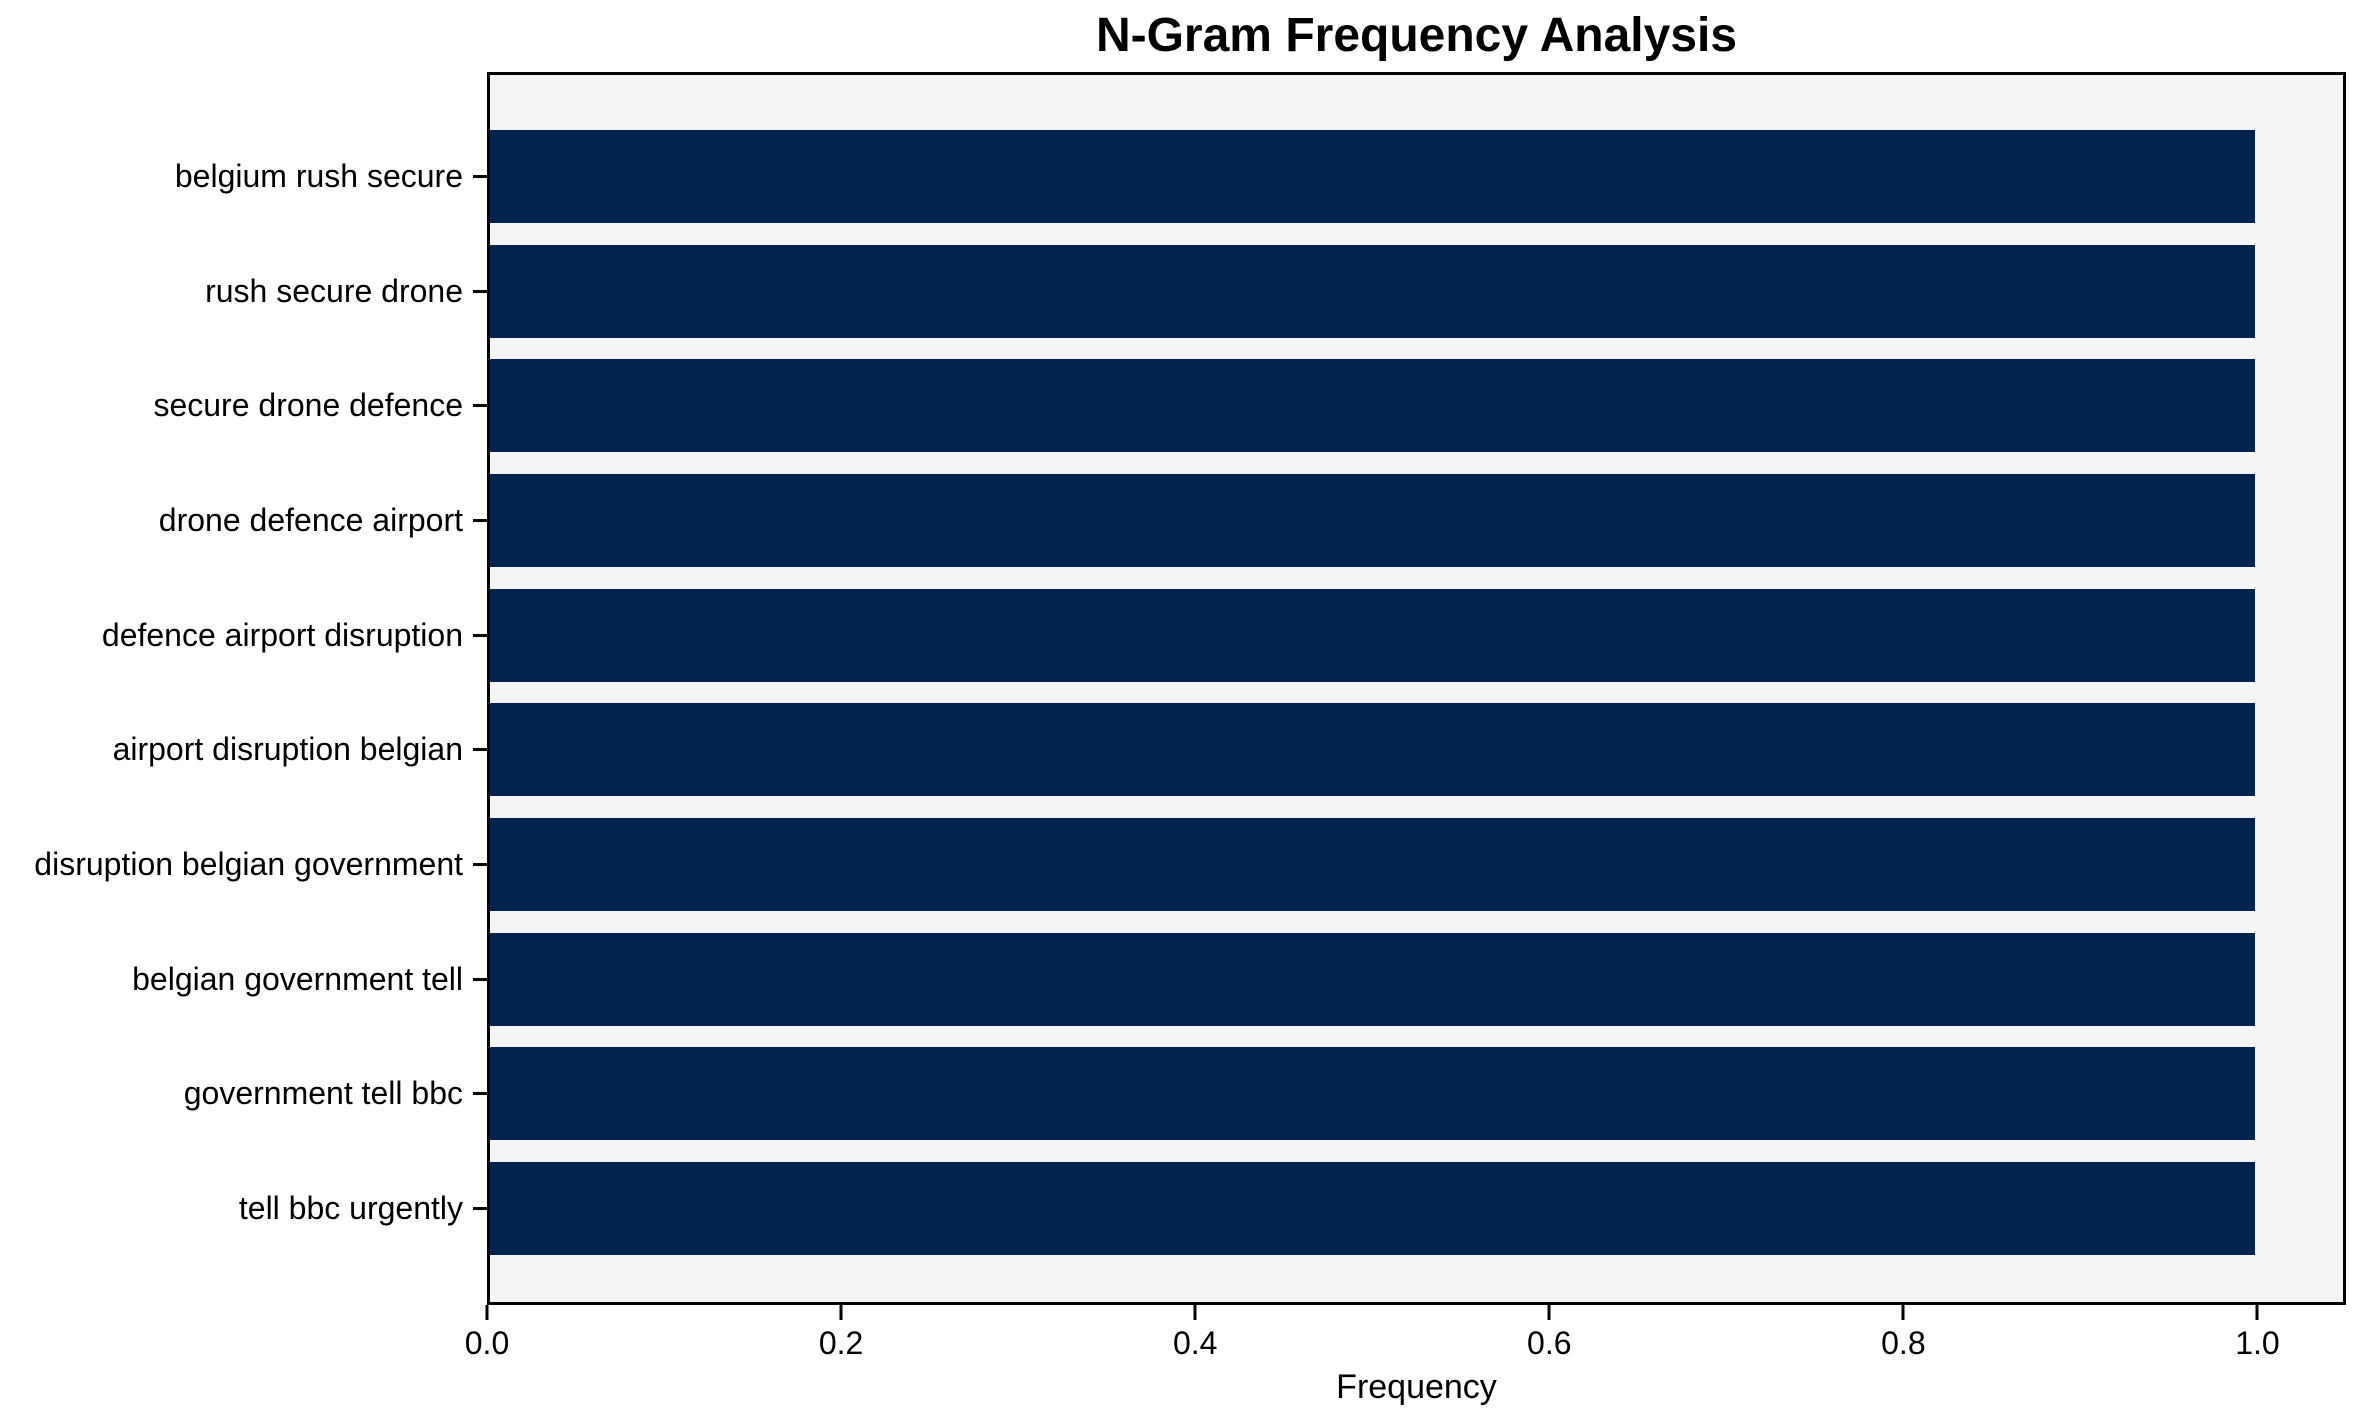 The image size is (2366, 1414). I want to click on x-tick-label: 0.8, so click(1903, 1343).